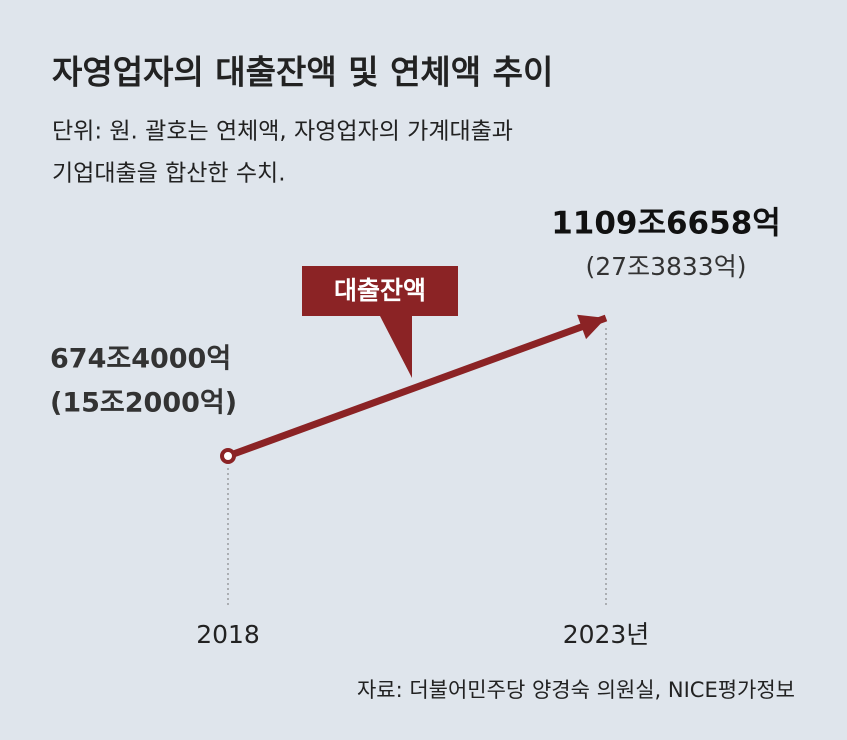 The image size is (847, 740). Describe the element at coordinates (143, 403) in the screenshot. I see `value-label: (15조2000억)` at that location.